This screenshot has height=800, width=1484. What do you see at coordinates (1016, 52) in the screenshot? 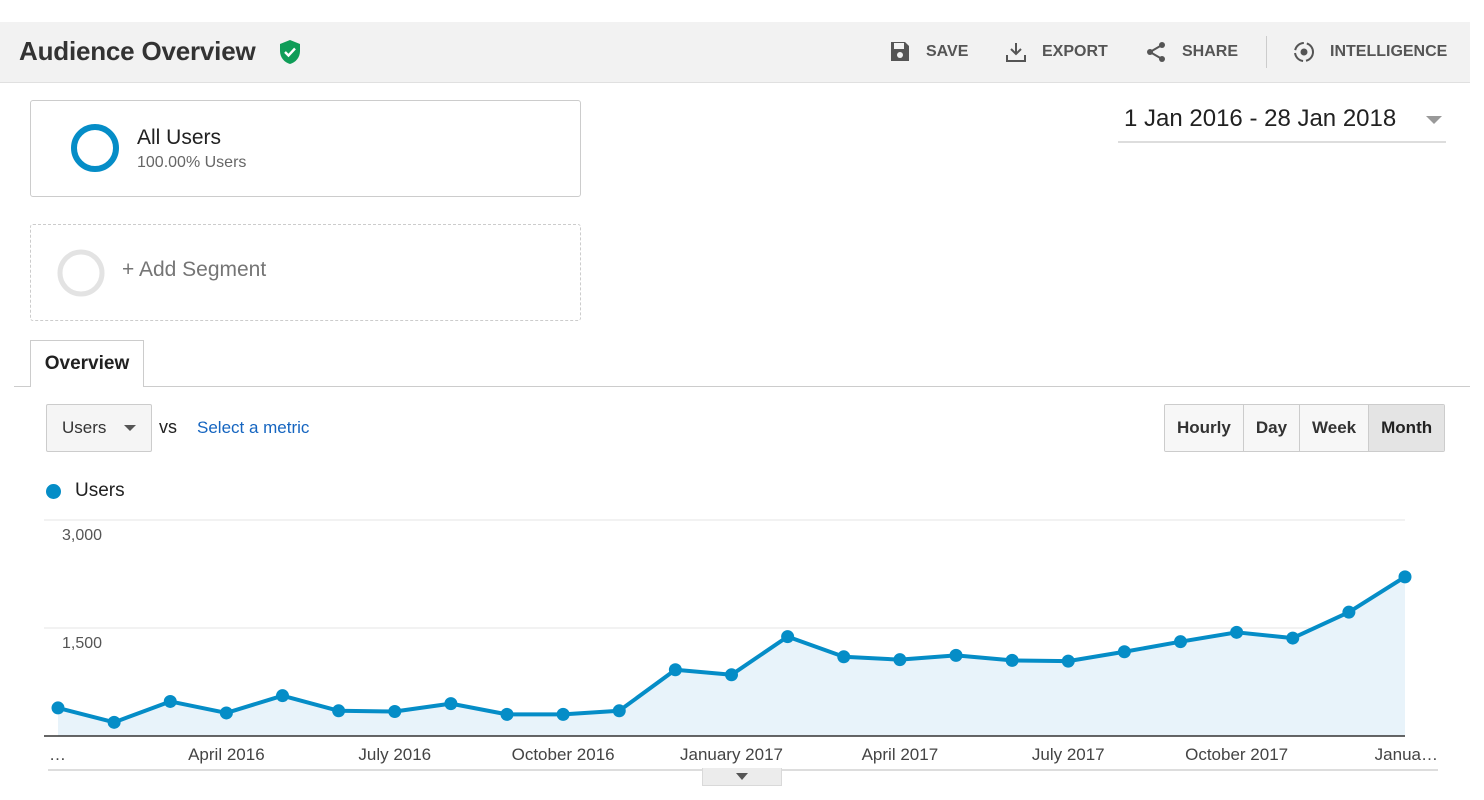
I see `download-icon` at bounding box center [1016, 52].